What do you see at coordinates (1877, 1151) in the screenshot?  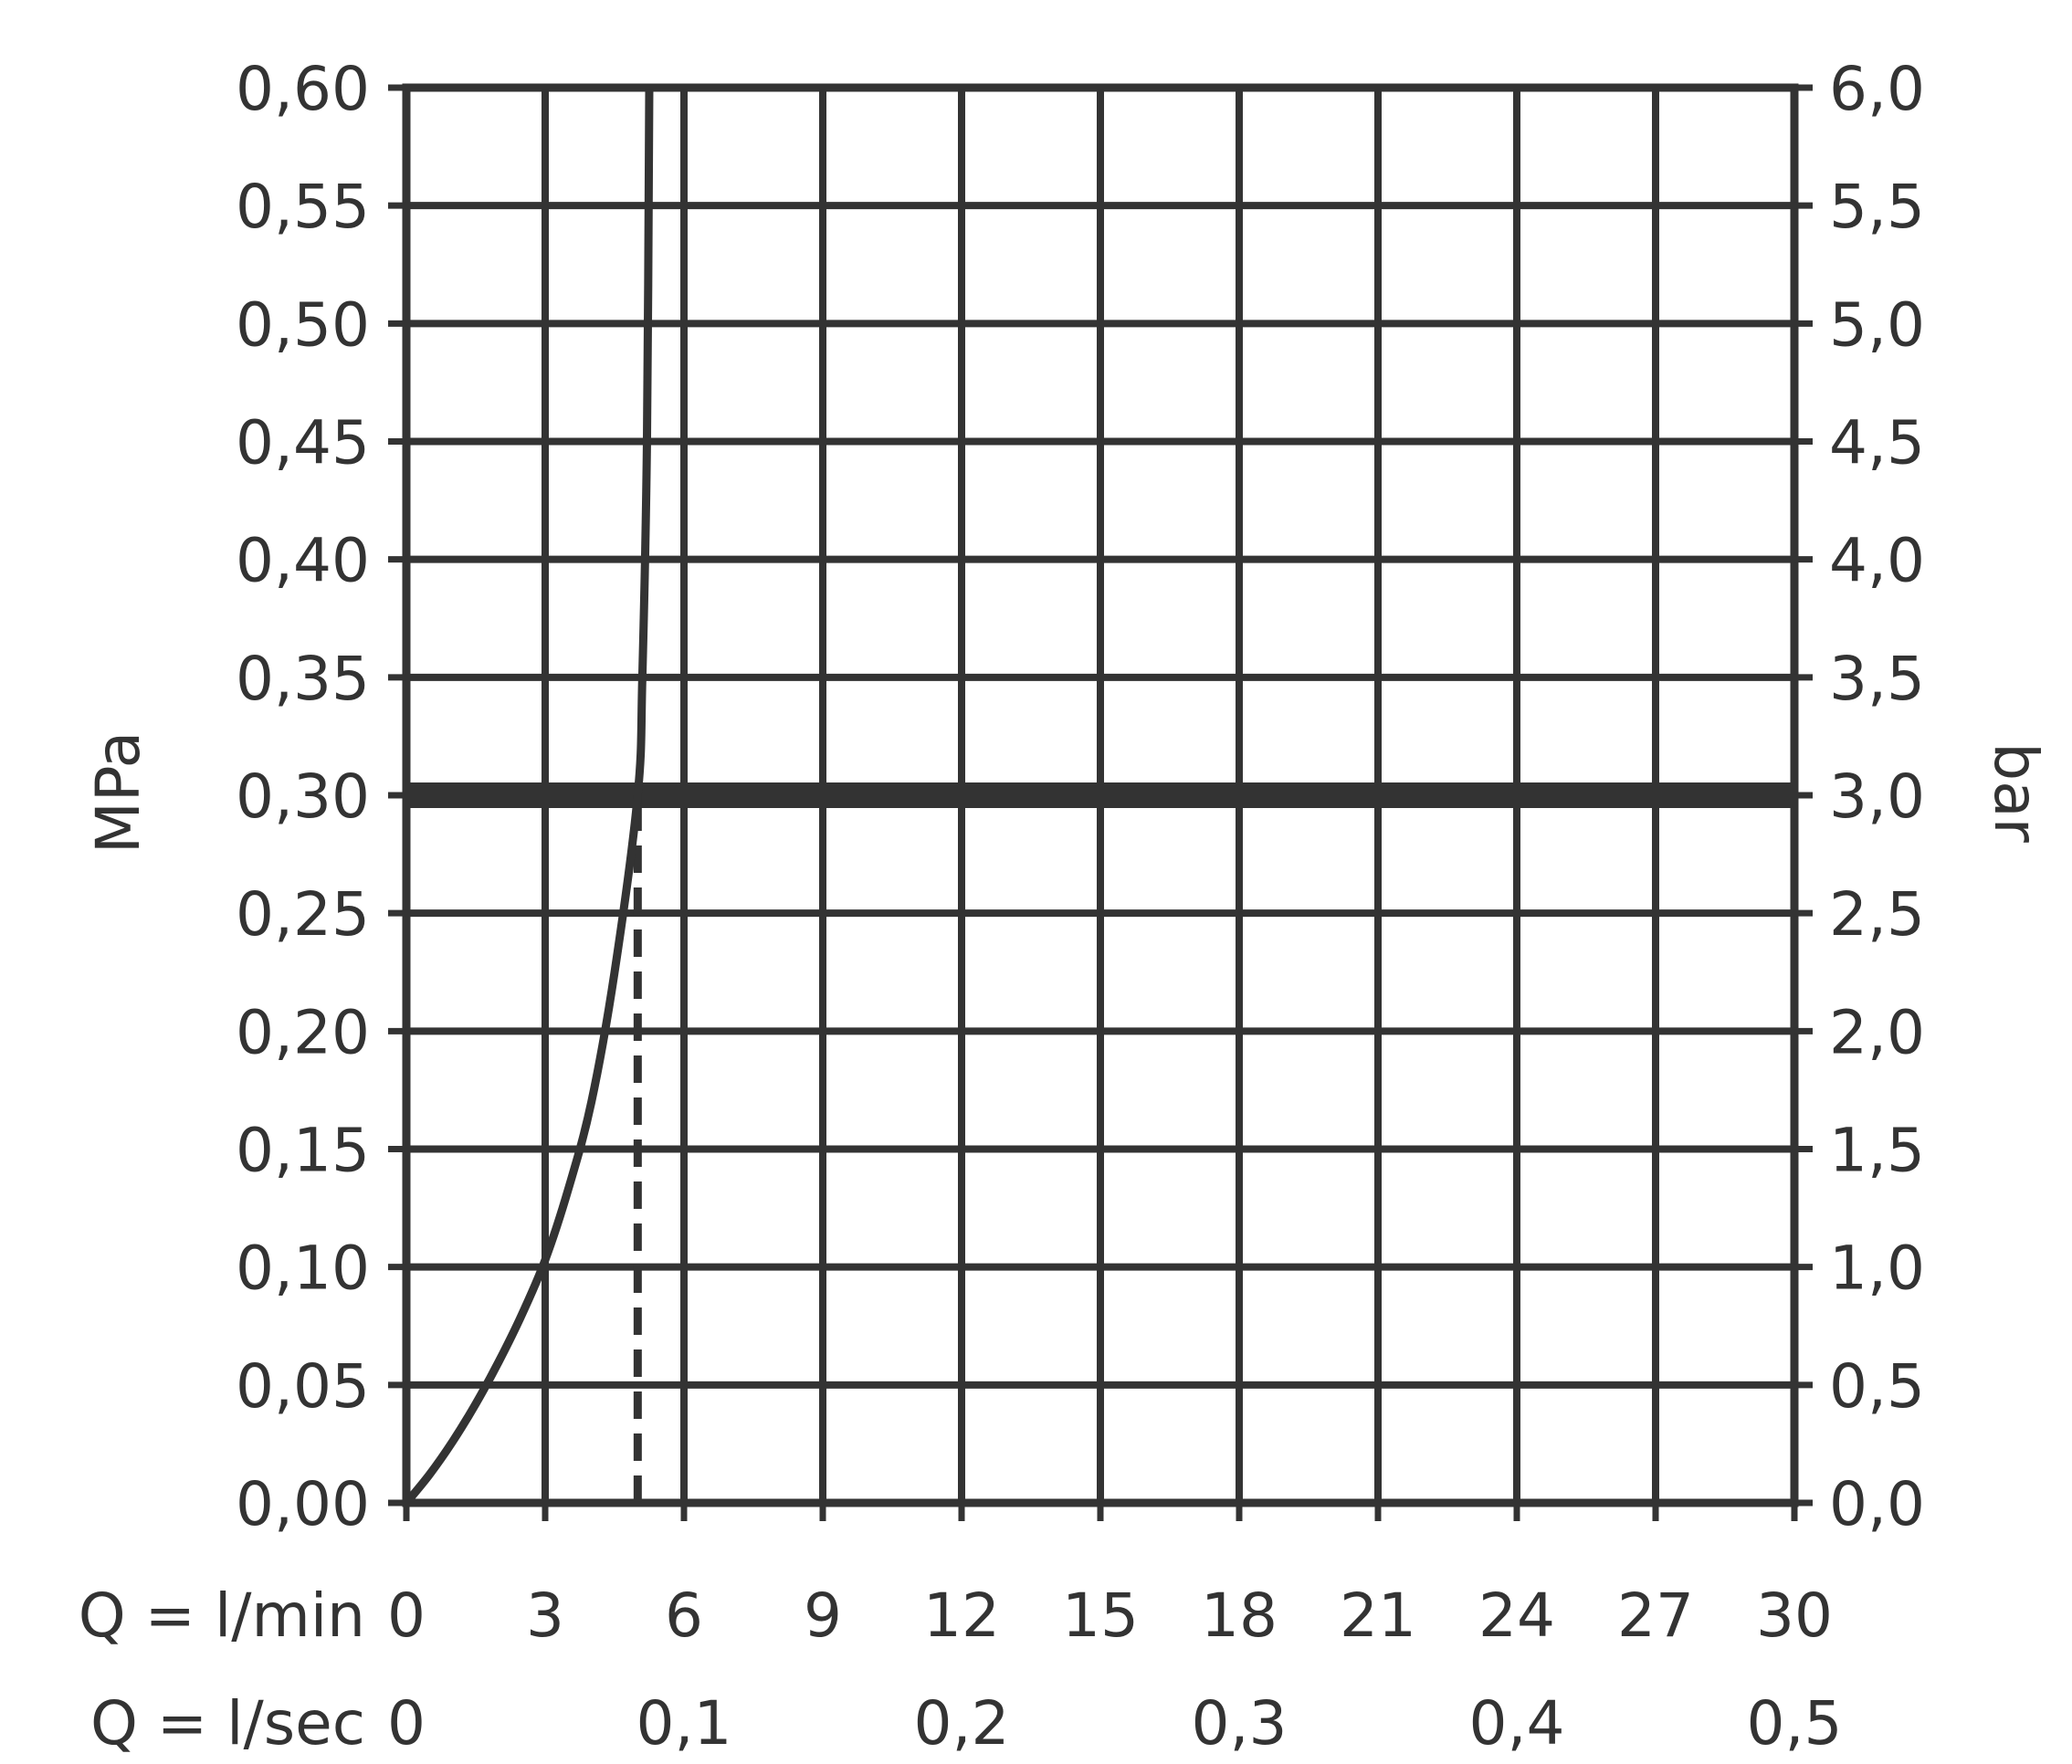 I see `y-tick-label-right: 1,5` at bounding box center [1877, 1151].